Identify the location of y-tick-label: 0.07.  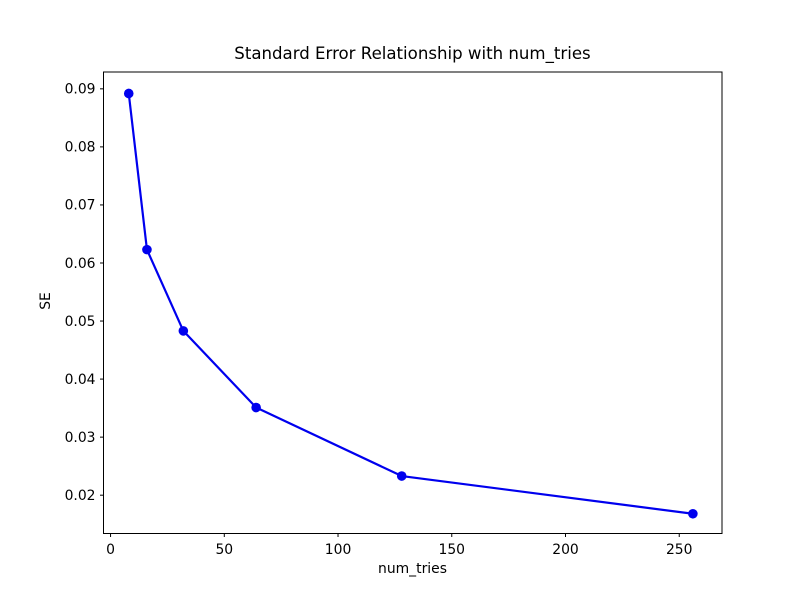
(80, 206).